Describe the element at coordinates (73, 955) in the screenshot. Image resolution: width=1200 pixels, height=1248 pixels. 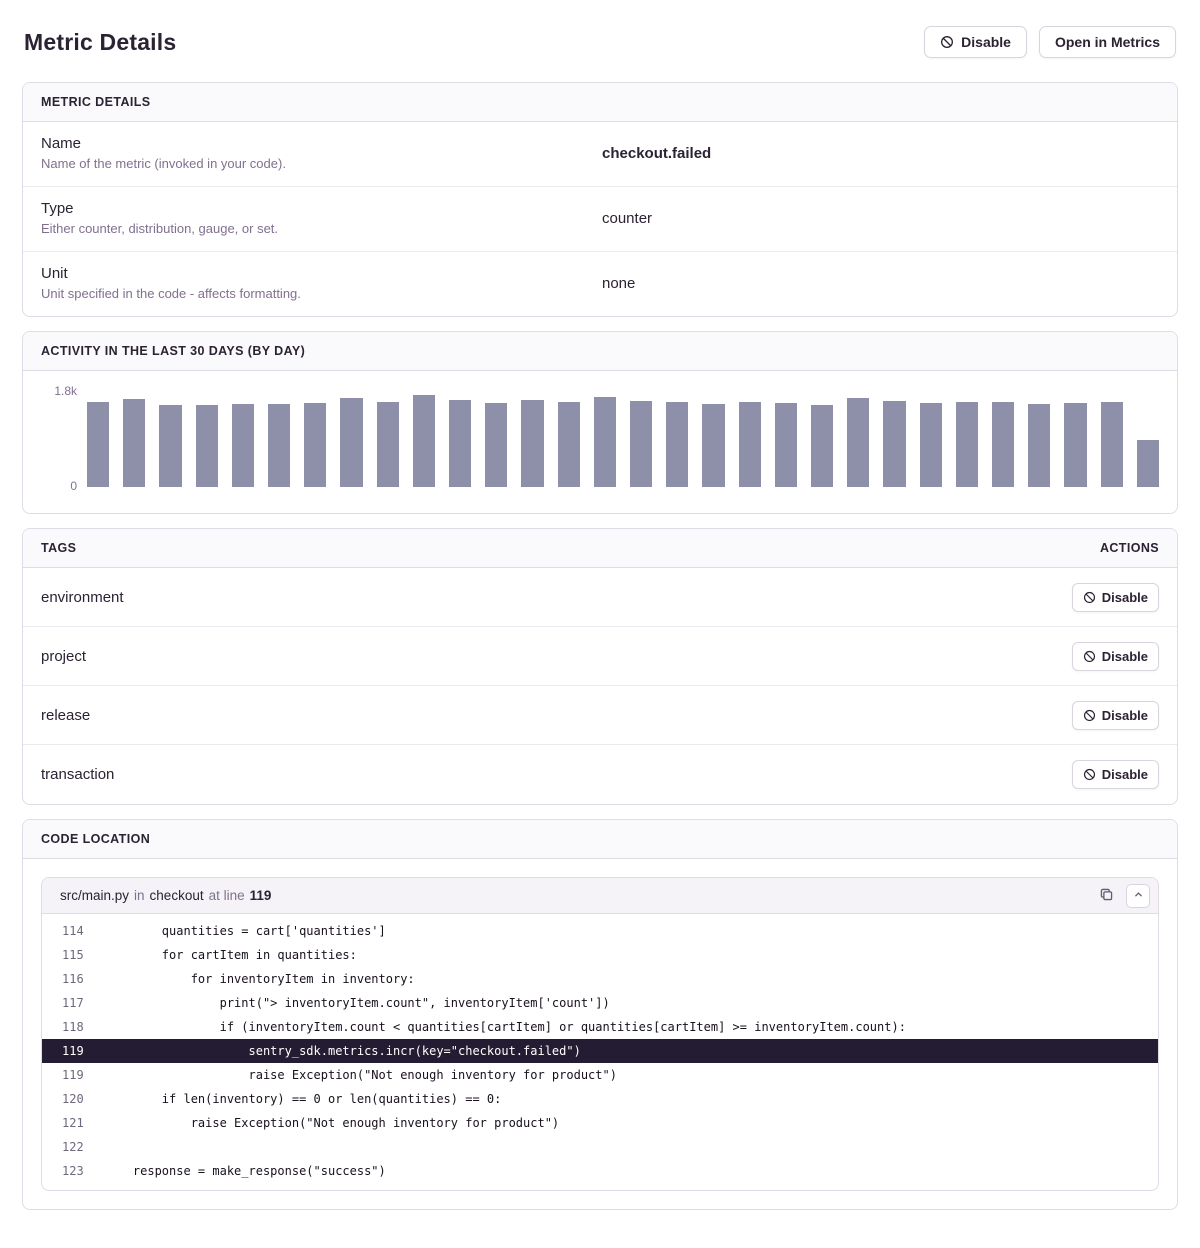
I see `line-number: 115` at that location.